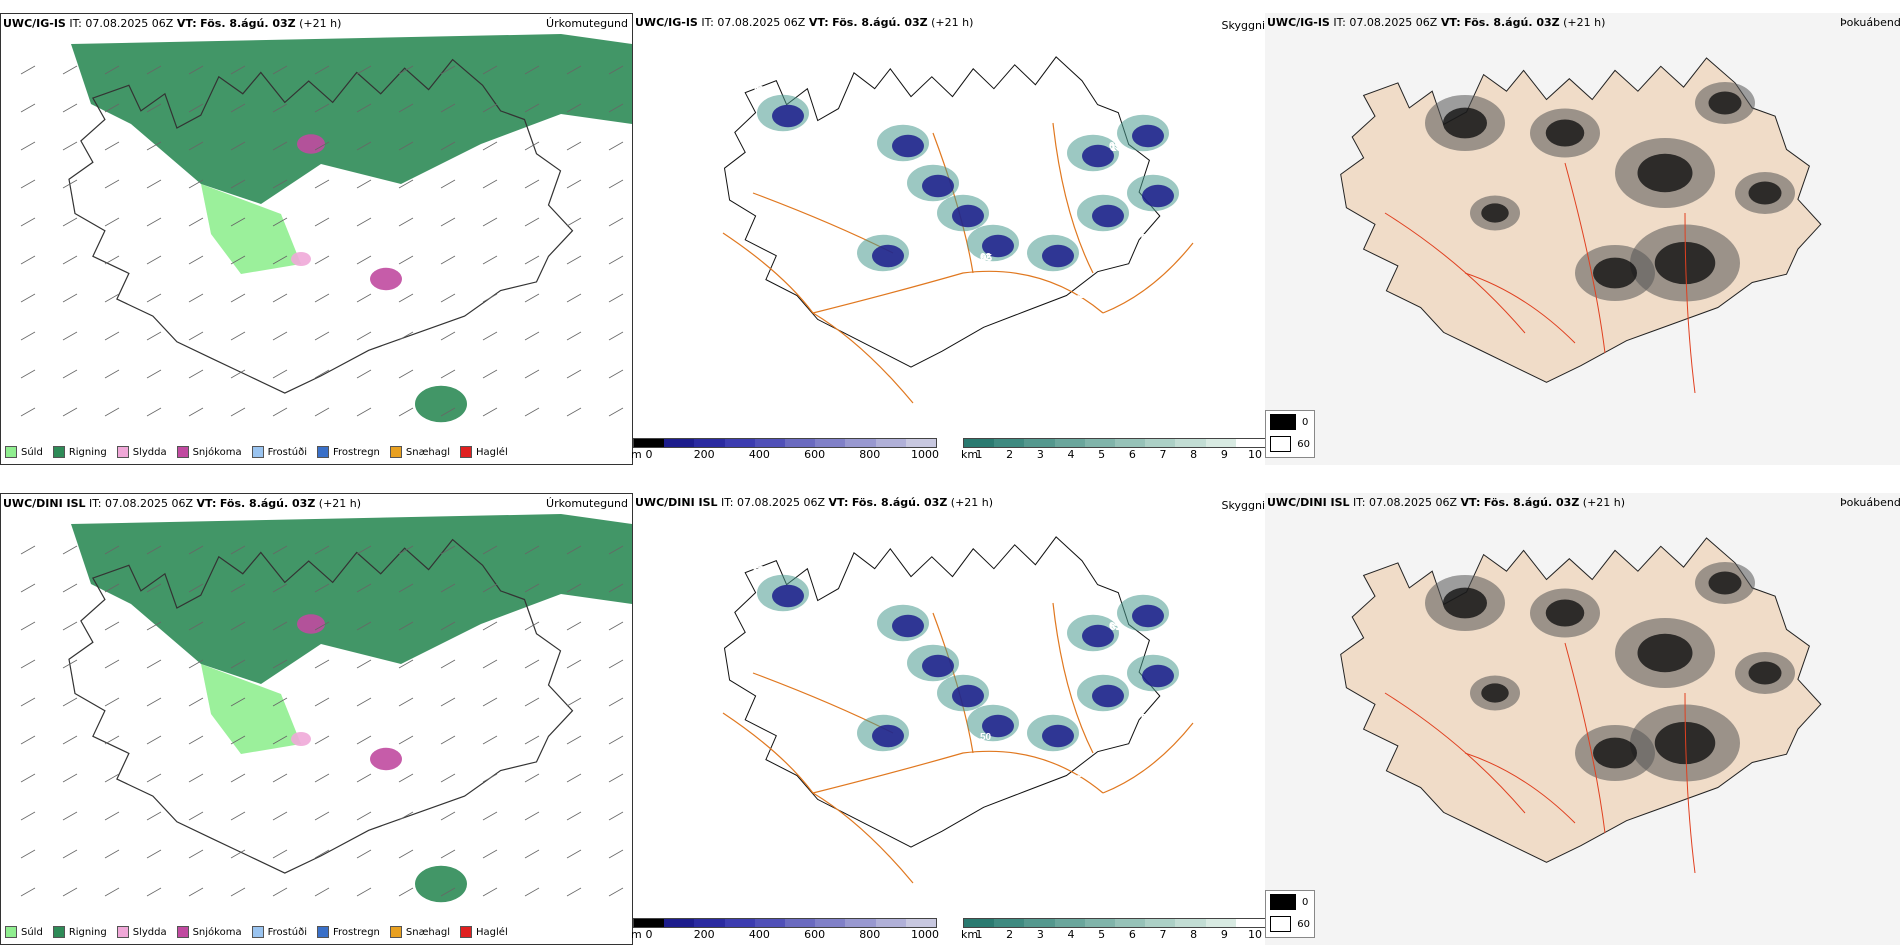  What do you see at coordinates (484, 452) in the screenshot?
I see `precip-legend-item: Haglél` at bounding box center [484, 452].